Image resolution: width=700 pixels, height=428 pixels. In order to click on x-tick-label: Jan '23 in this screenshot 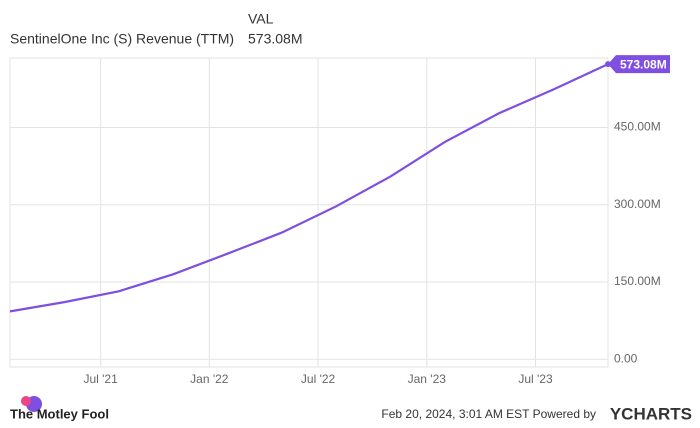, I will do `click(427, 379)`.